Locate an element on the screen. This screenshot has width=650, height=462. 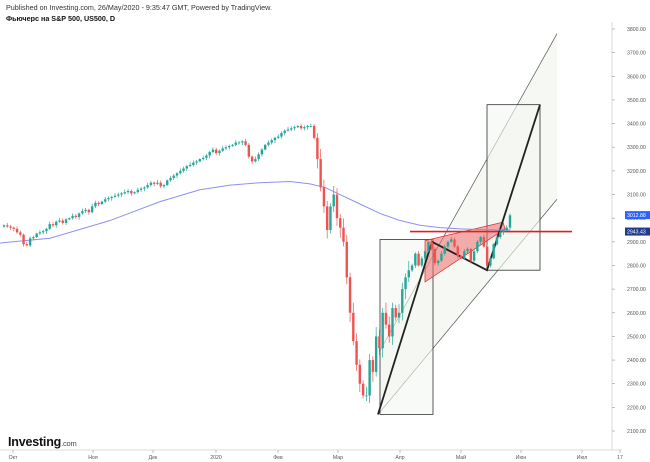
current-price-label: 3012.88 is located at coordinates (636, 216).